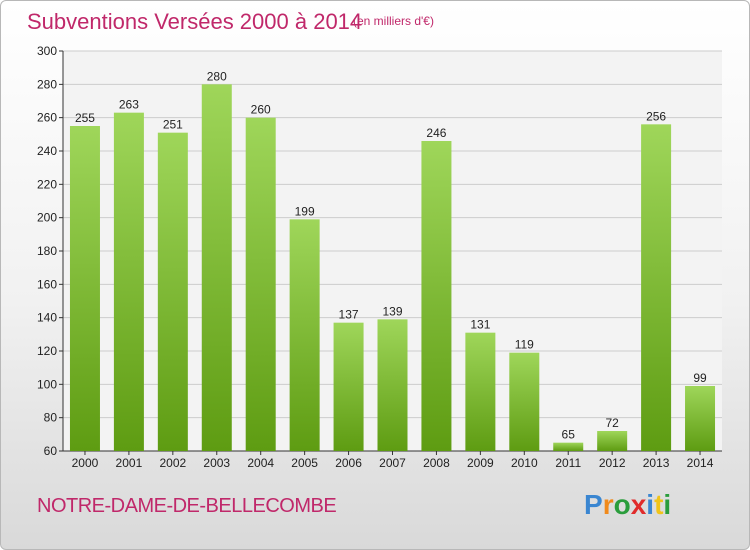  What do you see at coordinates (85, 118) in the screenshot?
I see `data-label: 255` at bounding box center [85, 118].